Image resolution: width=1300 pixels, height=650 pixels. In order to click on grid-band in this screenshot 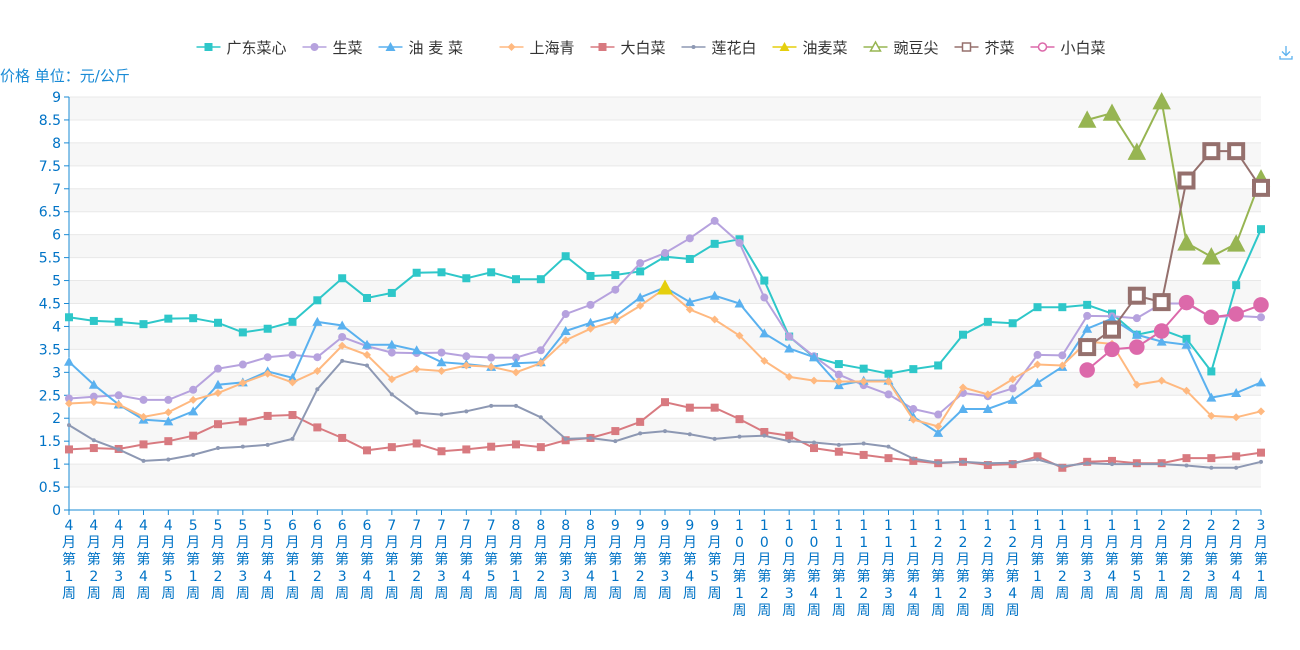, I will do `click(665, 384)`.